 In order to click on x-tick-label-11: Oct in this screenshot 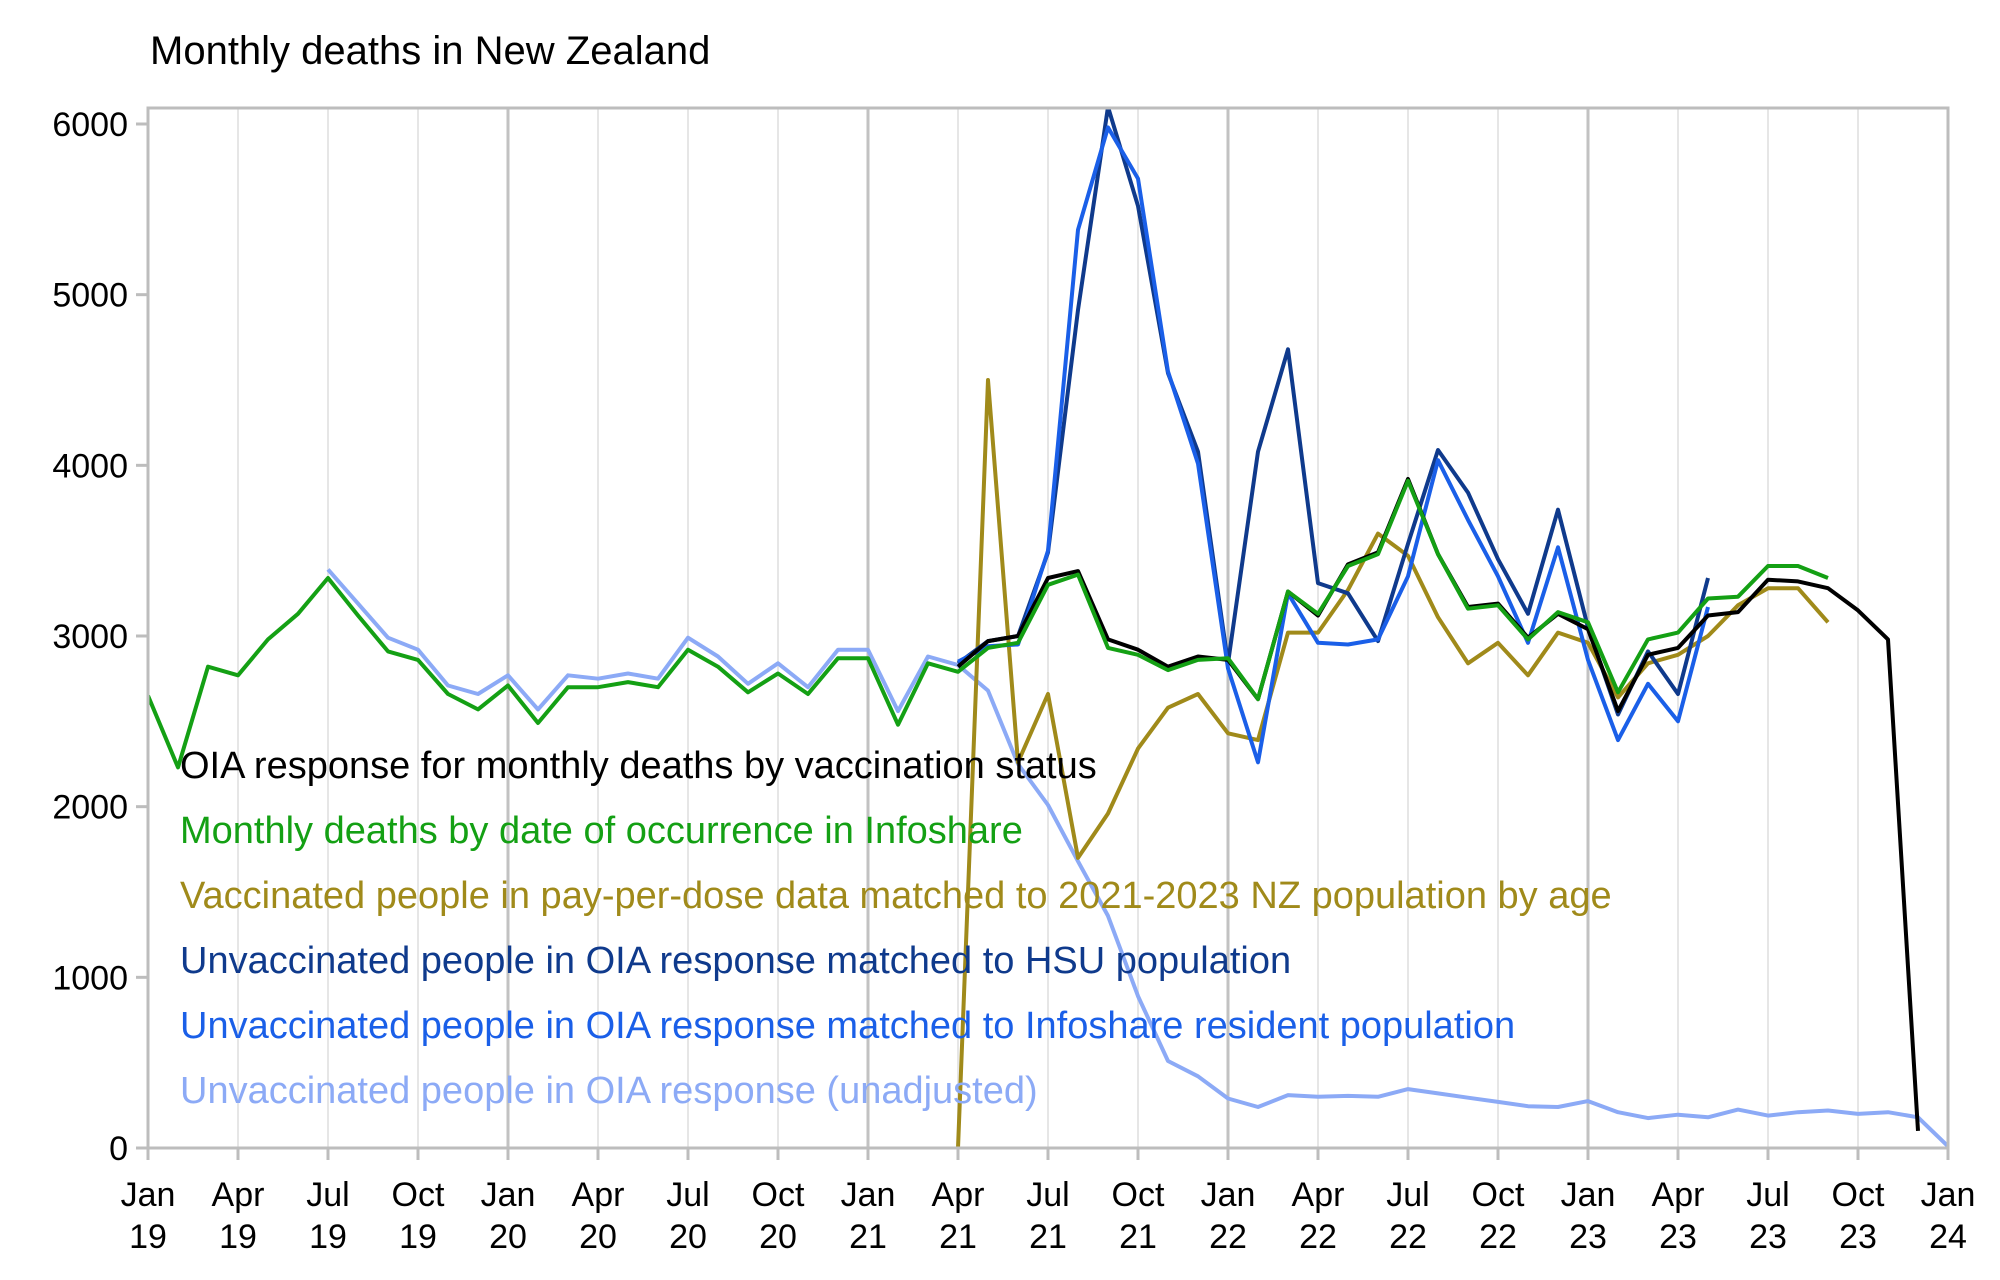, I will do `click(1138, 1195)`.